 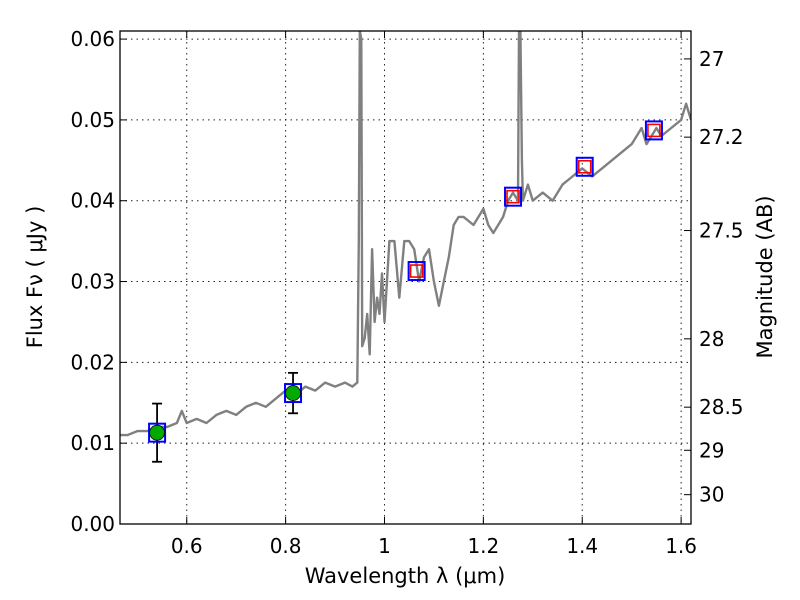 What do you see at coordinates (384, 546) in the screenshot?
I see `x-tick-label: 1` at bounding box center [384, 546].